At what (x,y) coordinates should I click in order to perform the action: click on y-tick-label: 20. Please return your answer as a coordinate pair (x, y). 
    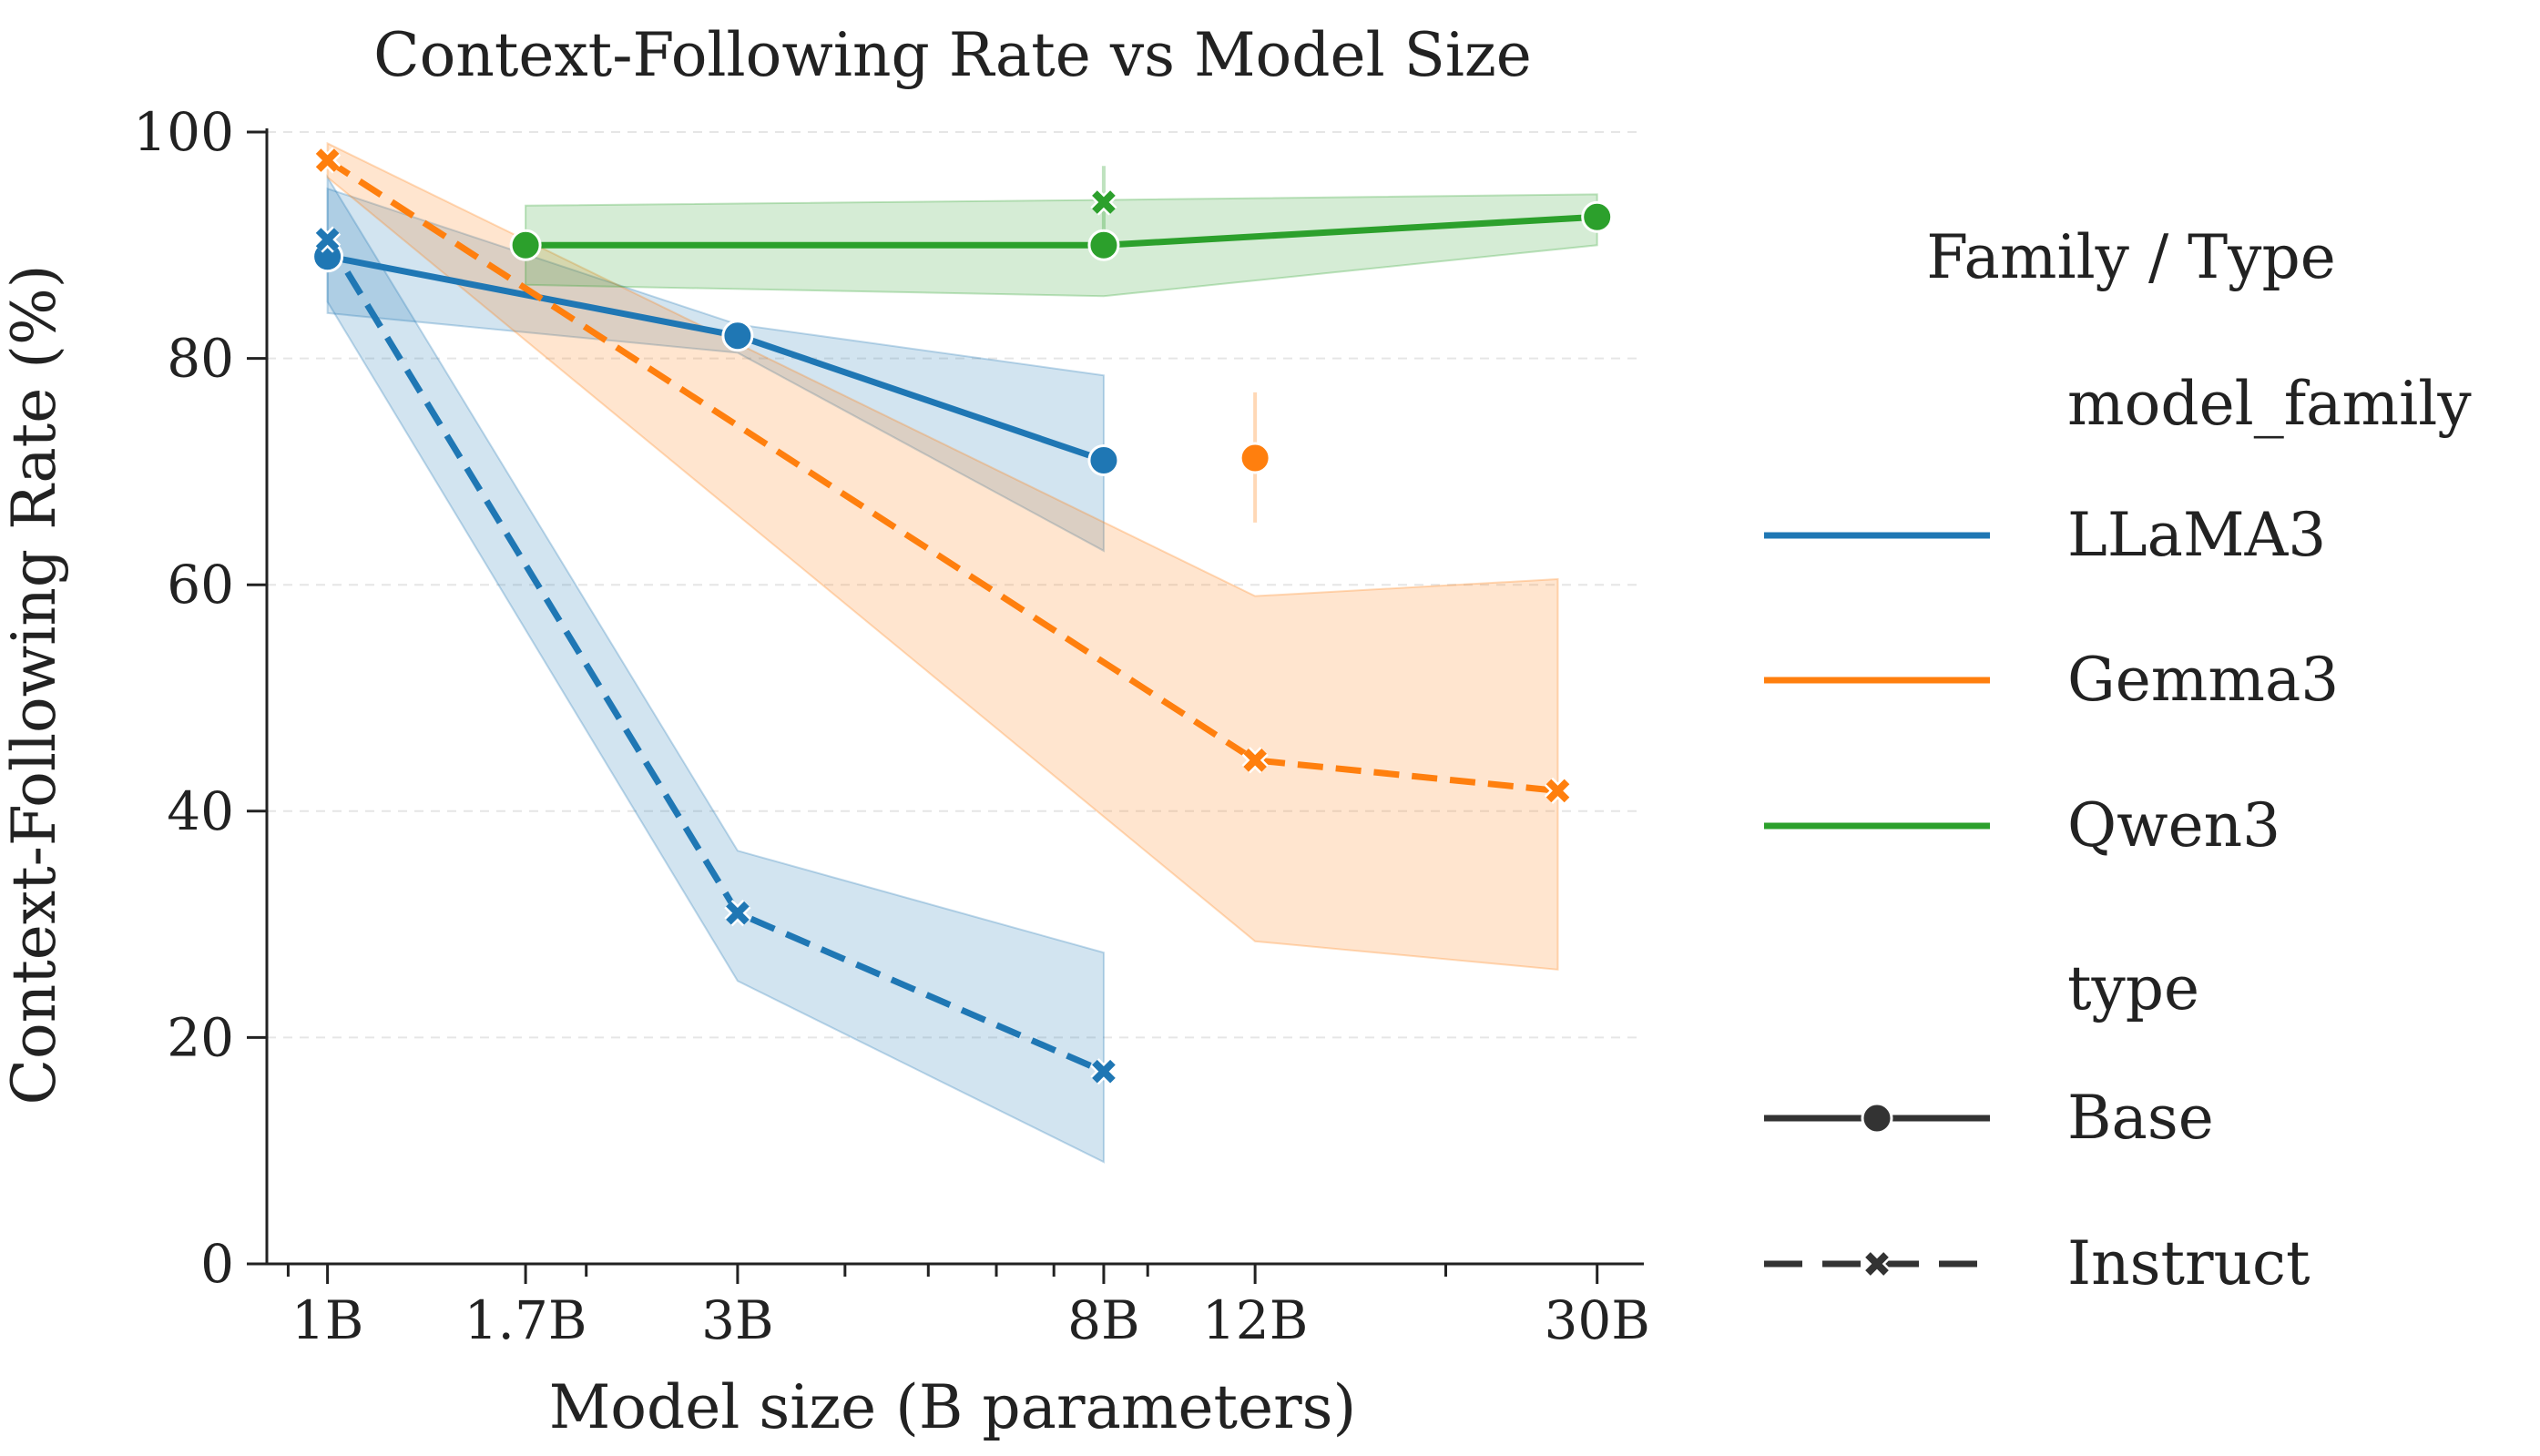
    Looking at the image, I should click on (200, 1037).